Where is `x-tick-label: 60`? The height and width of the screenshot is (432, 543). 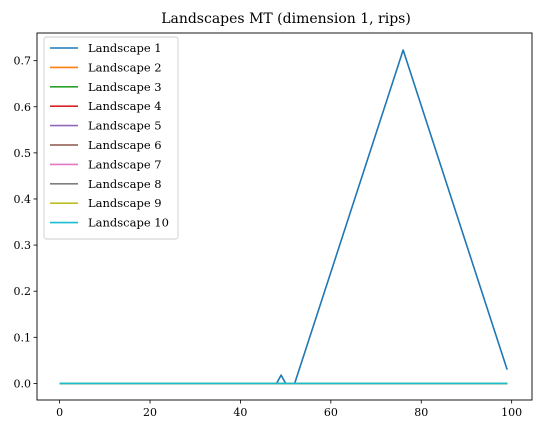 x-tick-label: 60 is located at coordinates (331, 412).